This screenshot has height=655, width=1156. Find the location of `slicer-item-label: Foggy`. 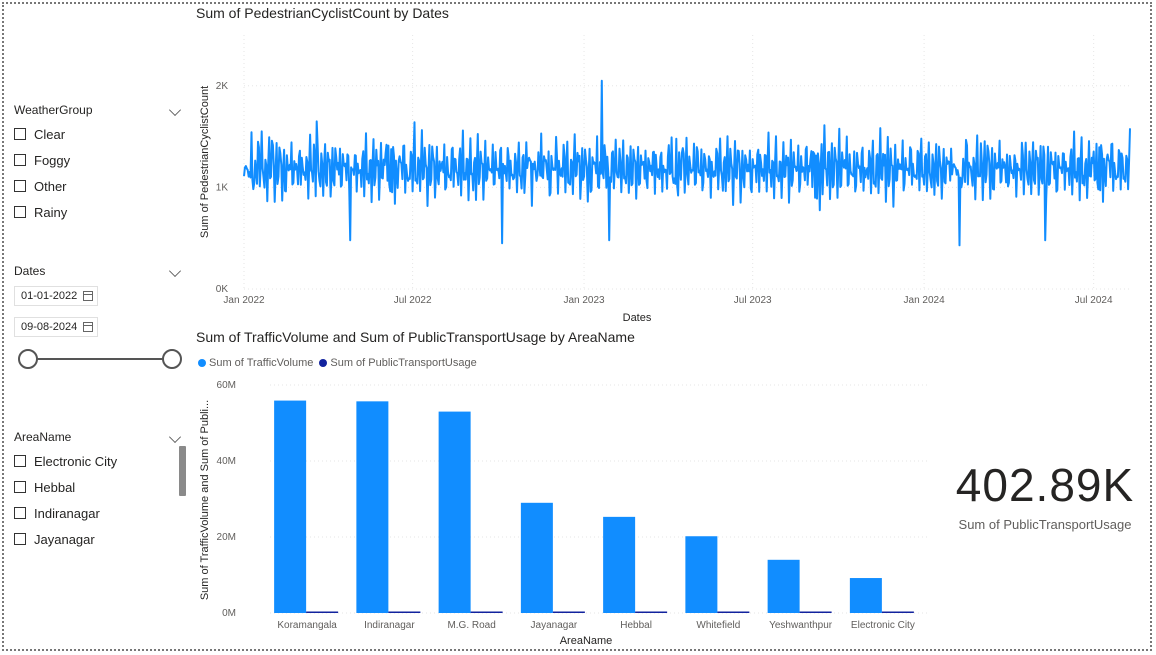

slicer-item-label: Foggy is located at coordinates (52, 160).